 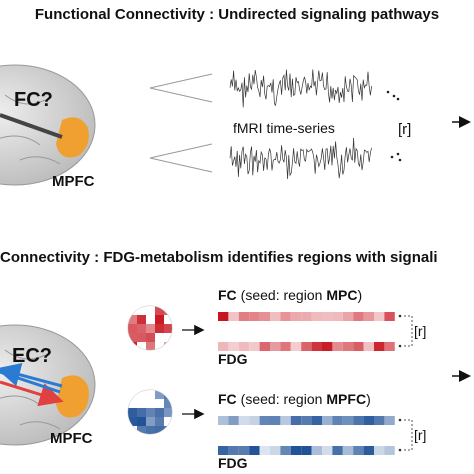 What do you see at coordinates (33, 100) in the screenshot?
I see `brain-label: FC?` at bounding box center [33, 100].